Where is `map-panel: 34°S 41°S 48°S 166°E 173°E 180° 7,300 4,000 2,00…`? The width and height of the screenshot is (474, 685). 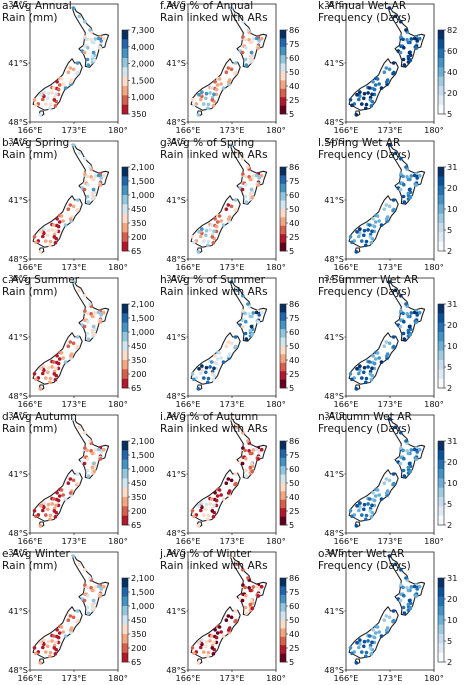 map-panel: 34°S 41°S 48°S 166°E 173°E 180° 7,300 4,000 2,00… is located at coordinates (79, 68).